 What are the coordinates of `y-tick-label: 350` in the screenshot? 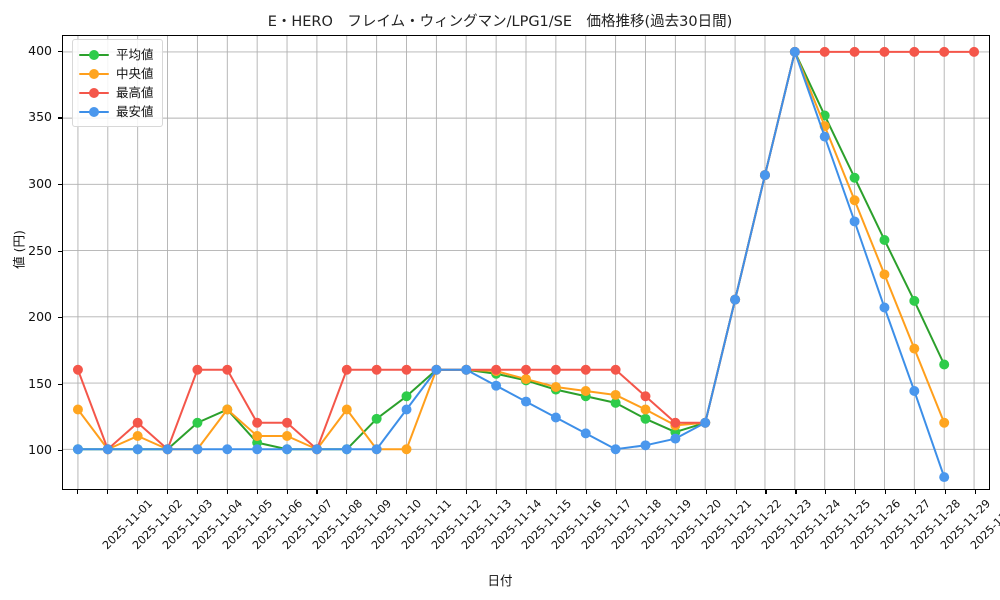 It's located at (40, 117).